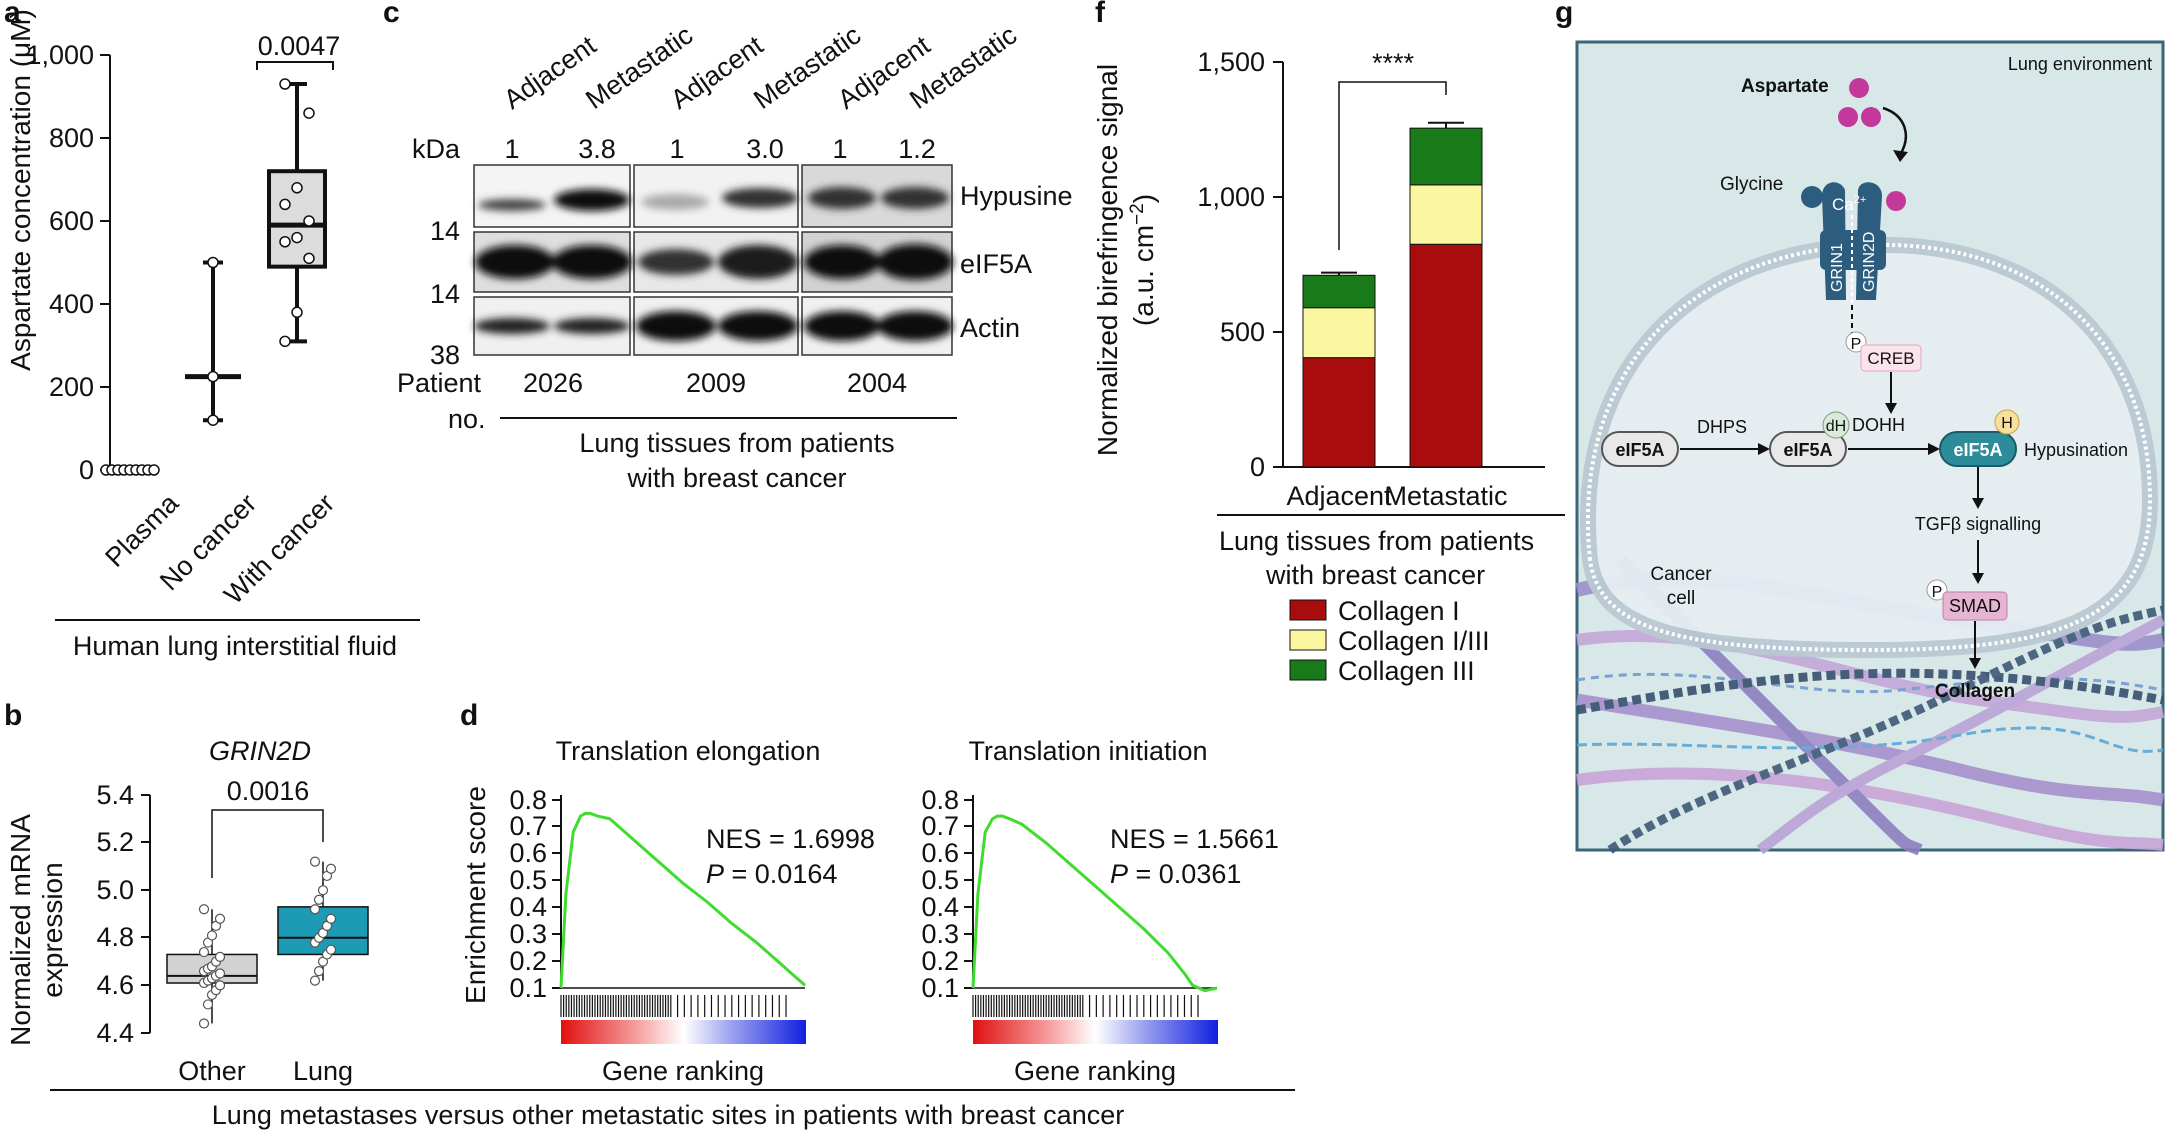 Image resolution: width=2167 pixels, height=1134 pixels. I want to click on panel-a-ytick: 1,000, so click(60, 55).